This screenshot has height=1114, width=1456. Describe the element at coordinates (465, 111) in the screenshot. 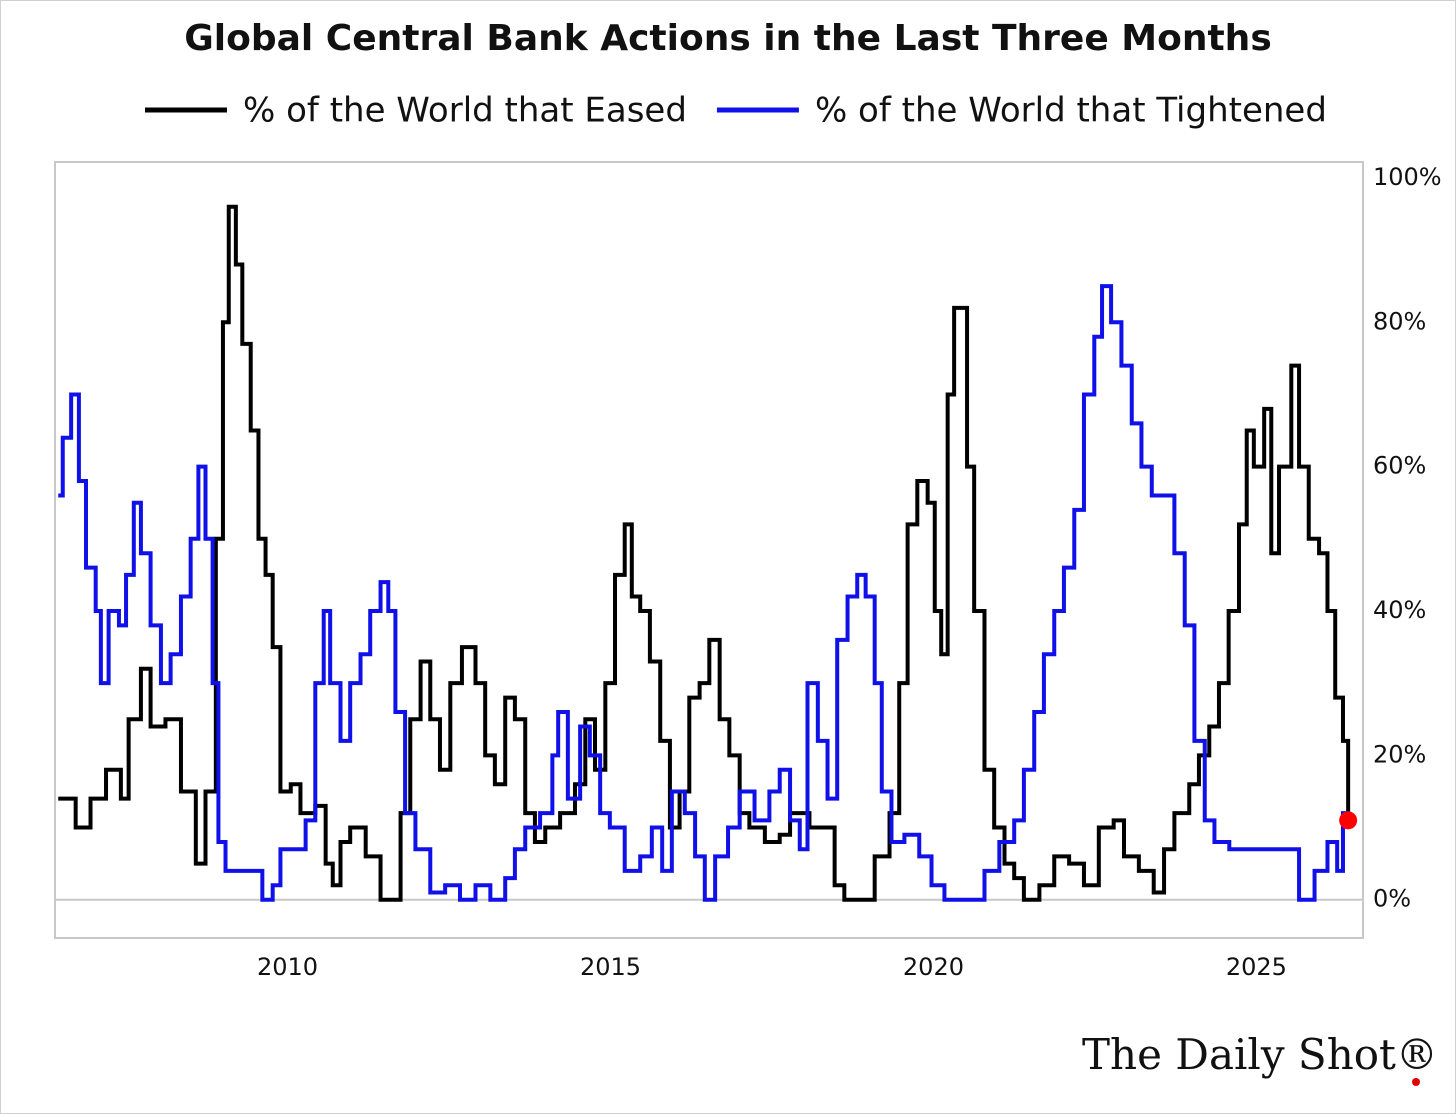

I see `legend-label: % of the World that Eased` at that location.